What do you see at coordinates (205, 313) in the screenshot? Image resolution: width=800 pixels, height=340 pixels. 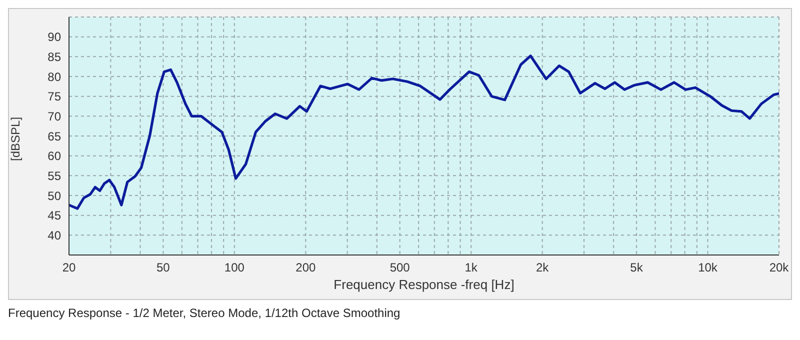 I see `text: Frequency Response - 1/2 Meter, Stereo Mode, 1/12th Octave Smoothing` at bounding box center [205, 313].